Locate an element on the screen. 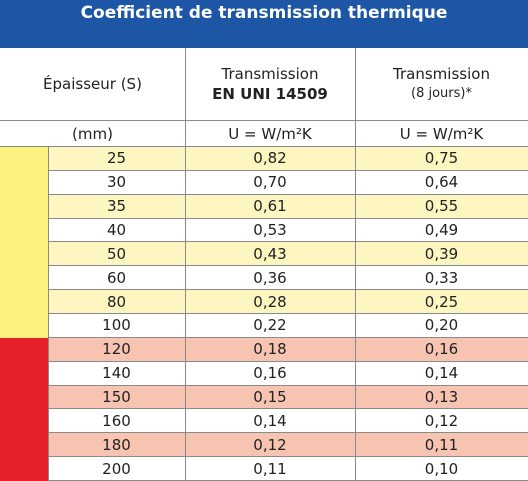  cell: 150 is located at coordinates (116, 396).